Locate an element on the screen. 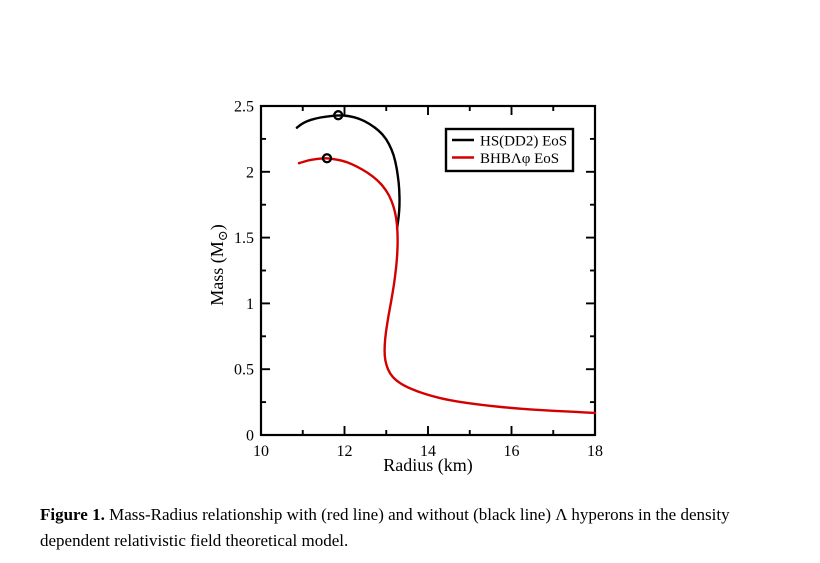 The width and height of the screenshot is (820, 563). legend: HS(DD2) EoS BHBΛφ EoS is located at coordinates (509, 150).